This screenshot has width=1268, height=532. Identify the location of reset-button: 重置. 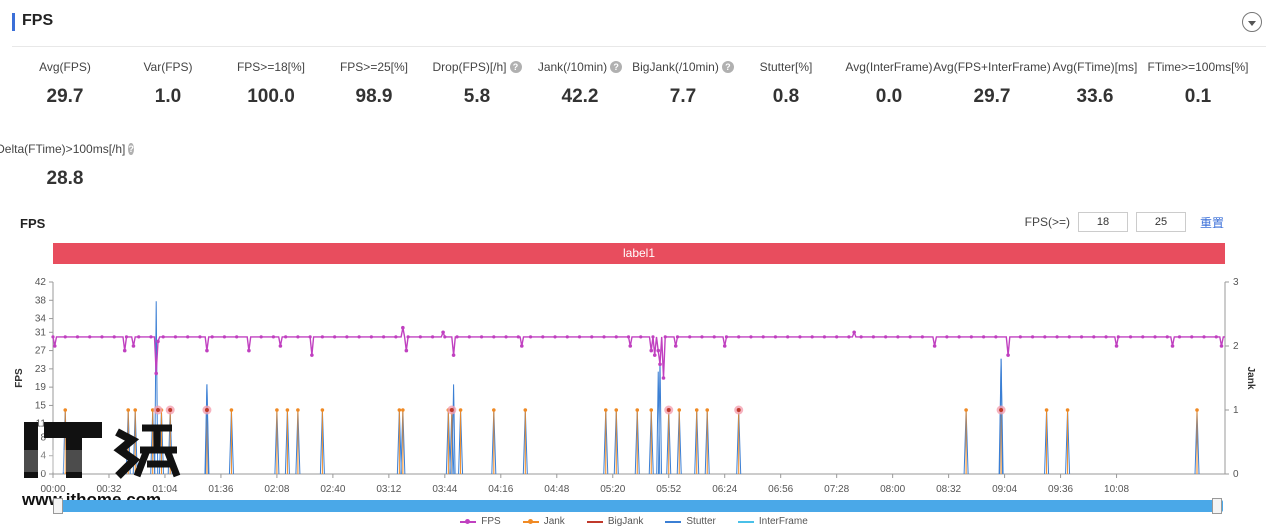
(1211, 222).